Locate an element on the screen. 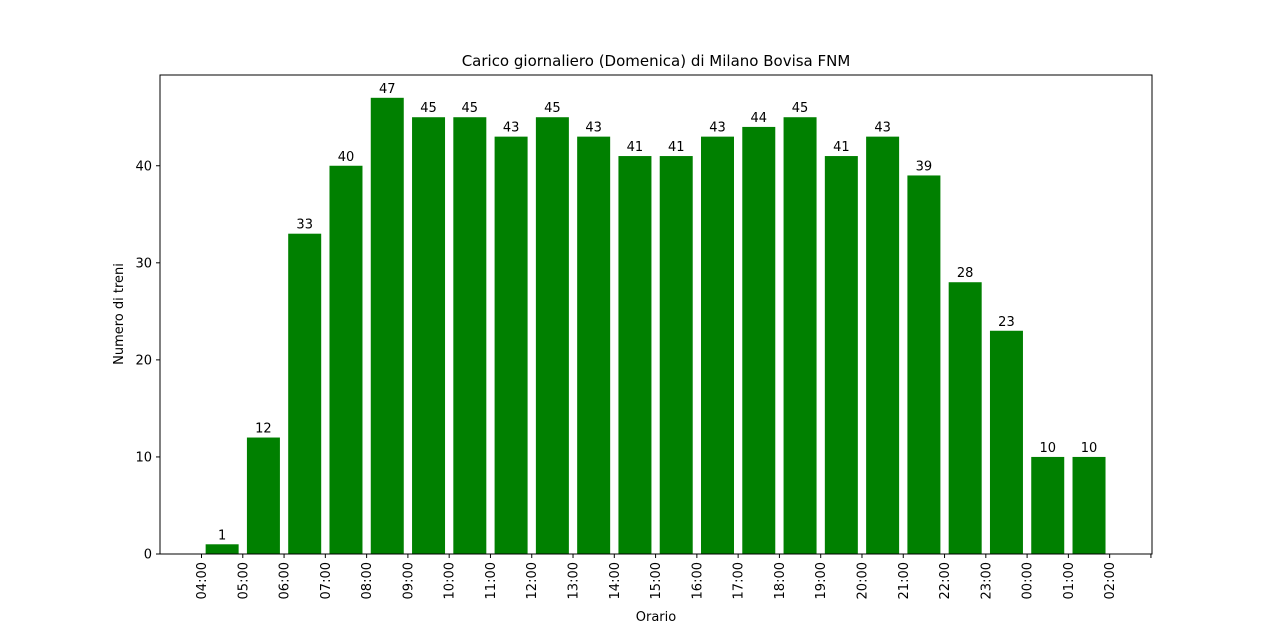 The image size is (1280, 623). x-tick-label: 15:00 is located at coordinates (656, 580).